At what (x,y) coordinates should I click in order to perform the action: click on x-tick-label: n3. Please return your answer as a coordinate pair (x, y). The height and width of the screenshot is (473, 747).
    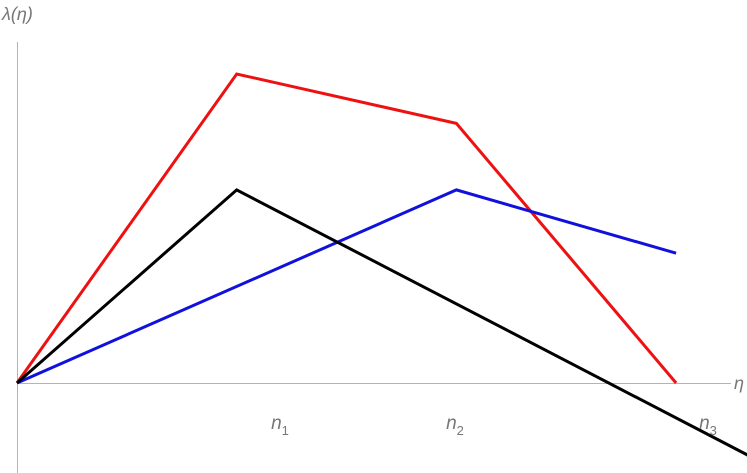
    Looking at the image, I should click on (708, 425).